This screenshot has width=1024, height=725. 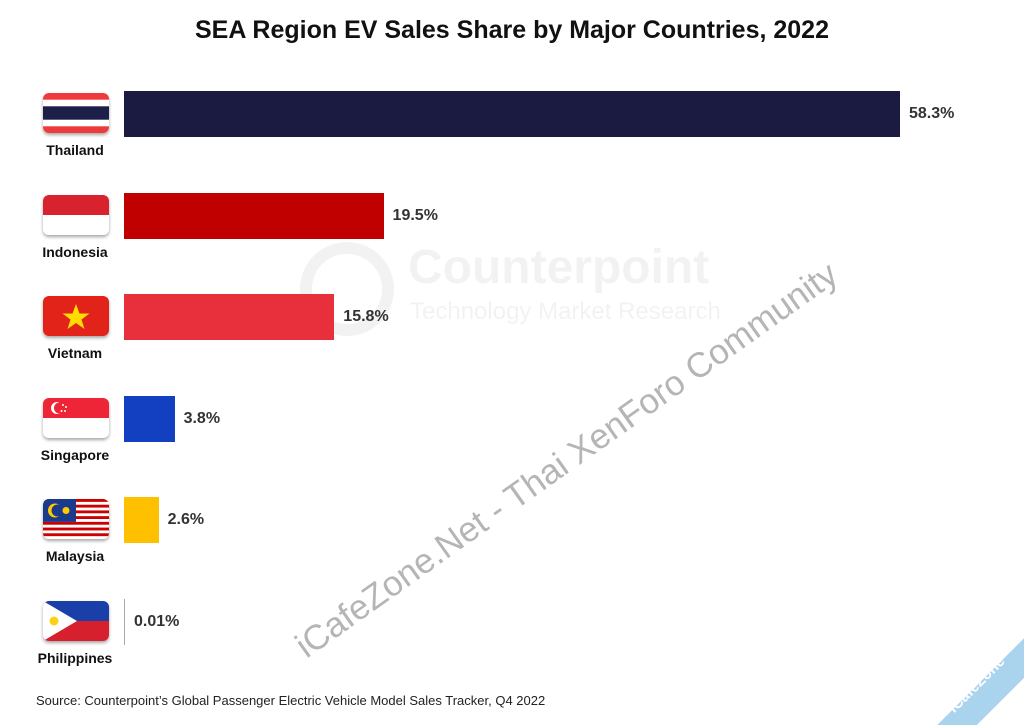 I want to click on bar-indonesia, so click(x=254, y=215).